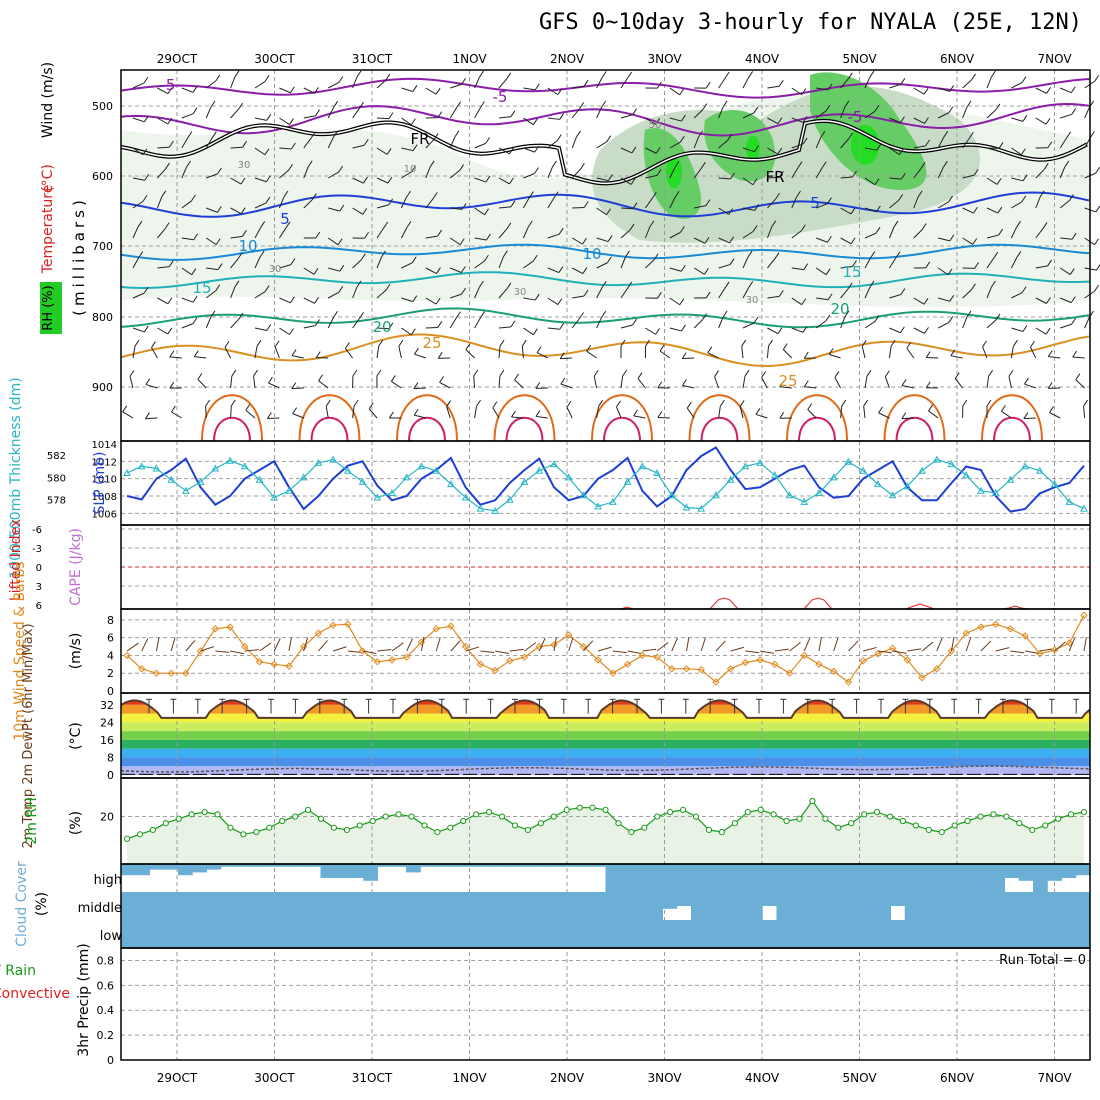  What do you see at coordinates (655, 125) in the screenshot?
I see `contour-label: 50` at bounding box center [655, 125].